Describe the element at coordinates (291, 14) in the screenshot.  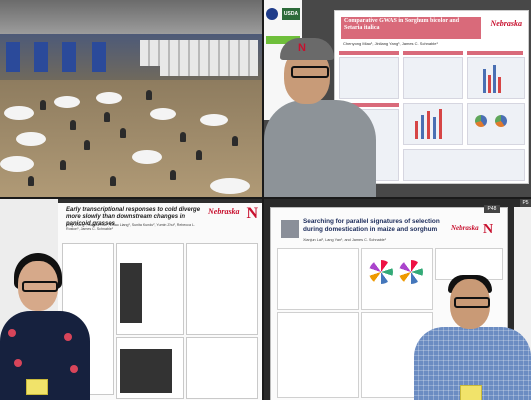
I see `usda-logo: USDA` at that location.